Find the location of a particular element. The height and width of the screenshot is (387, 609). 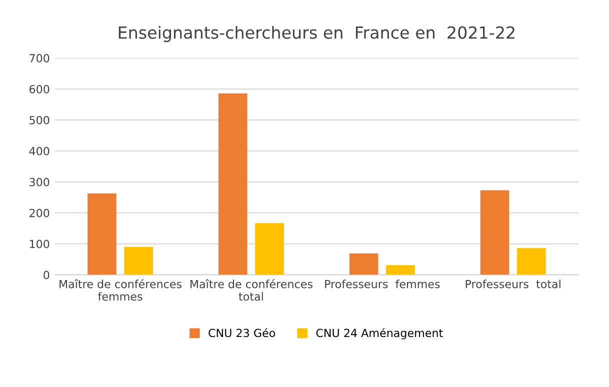

legend-label: CNU 24 Aménagement is located at coordinates (379, 334).